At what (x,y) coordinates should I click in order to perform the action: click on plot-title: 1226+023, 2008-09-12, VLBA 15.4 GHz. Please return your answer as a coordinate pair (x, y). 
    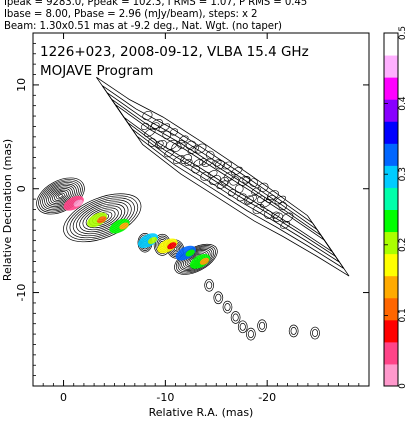
    Looking at the image, I should click on (174, 52).